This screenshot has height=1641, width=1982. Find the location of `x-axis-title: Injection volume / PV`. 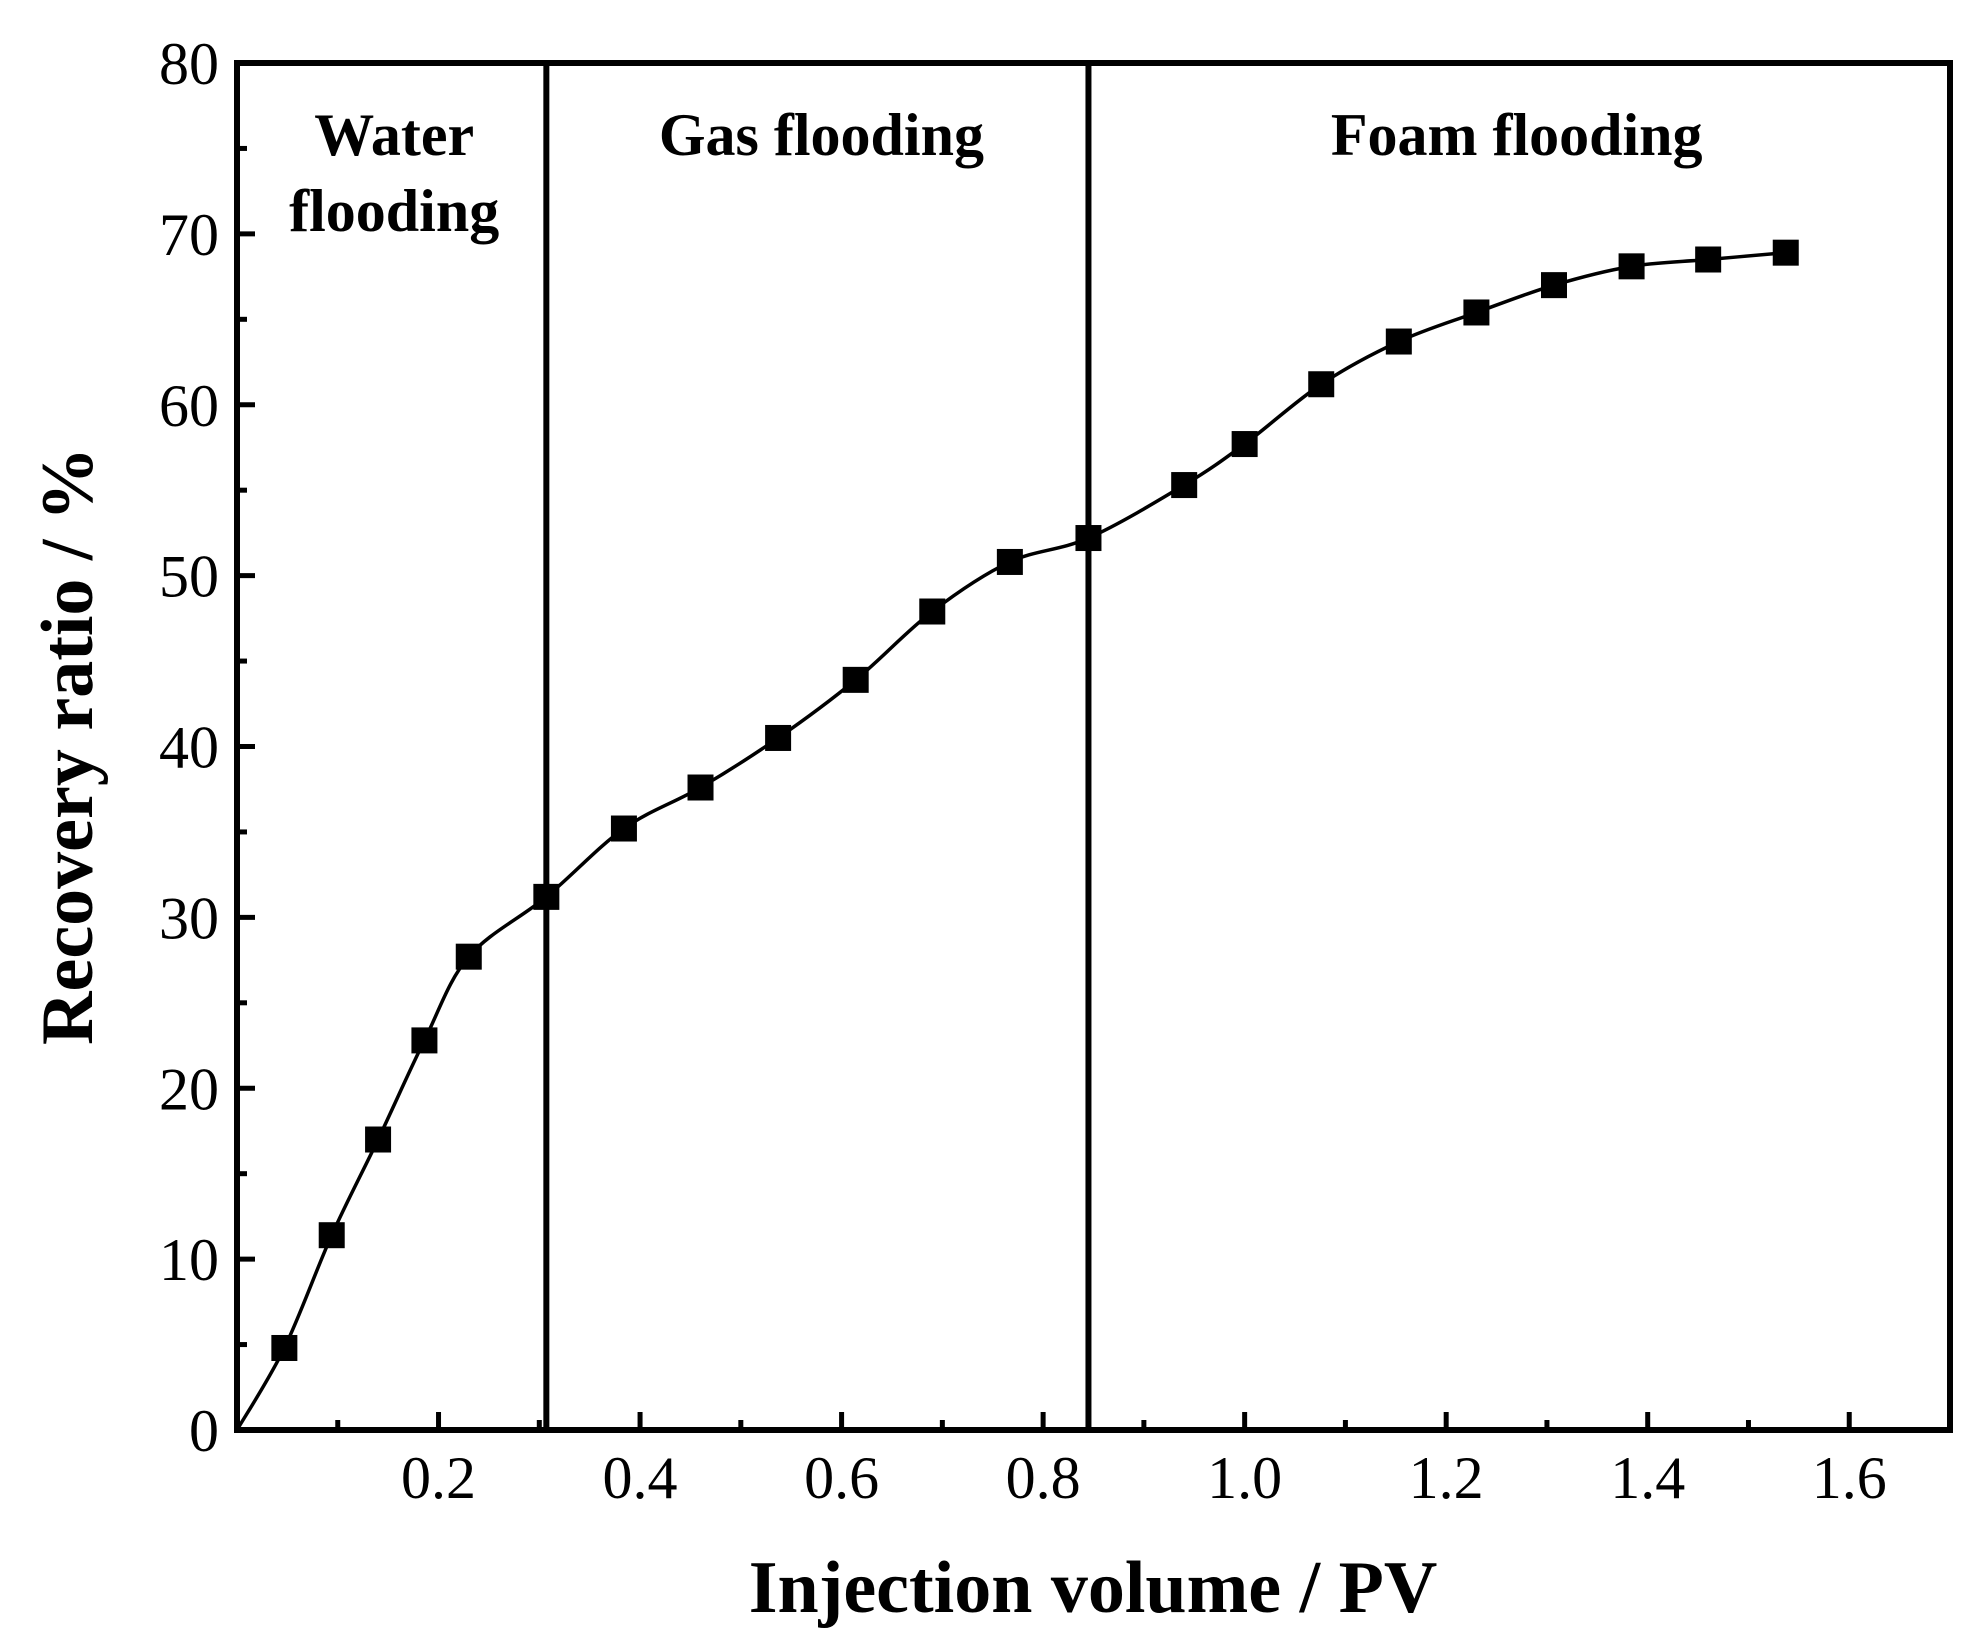

x-axis-title: Injection volume / PV is located at coordinates (1093, 1588).